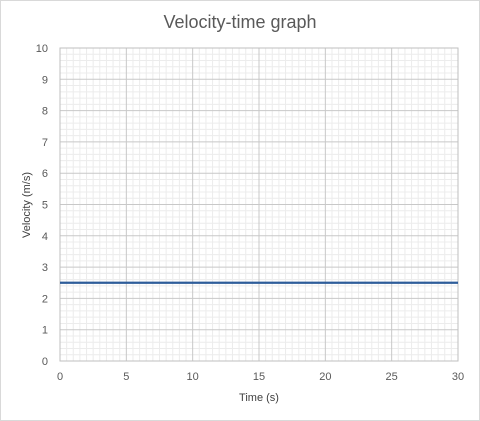  I want to click on y-axis-label: Velocity (m/s), so click(27, 205).